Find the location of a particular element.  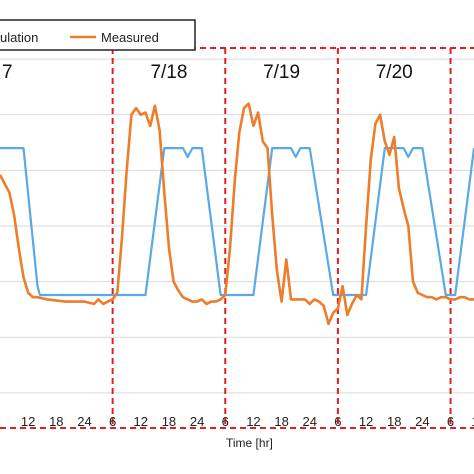

day-label: 7/19 is located at coordinates (281, 72).